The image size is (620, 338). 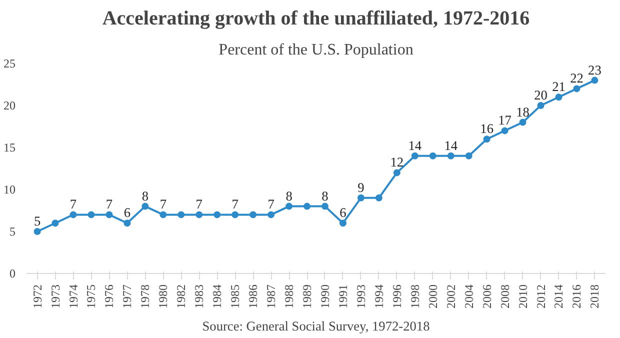 I want to click on x-tick-label: 2000, so click(x=433, y=296).